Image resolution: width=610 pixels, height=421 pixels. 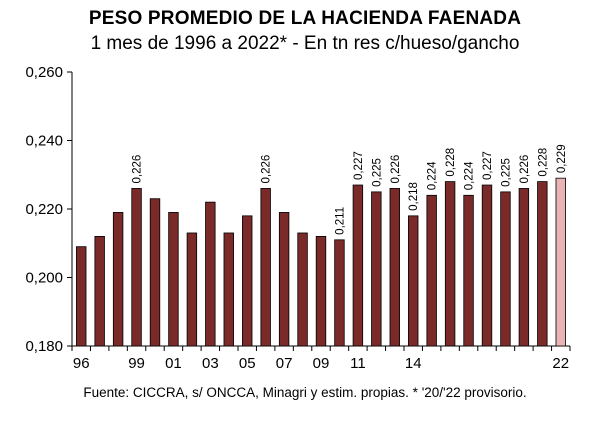 What do you see at coordinates (81, 363) in the screenshot?
I see `x-tick-label: 96` at bounding box center [81, 363].